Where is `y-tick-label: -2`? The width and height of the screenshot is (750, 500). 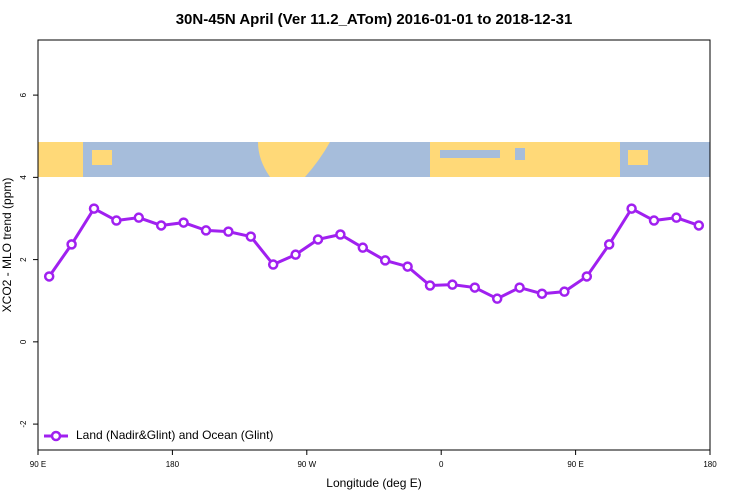
y-tick-label: -2 is located at coordinates (23, 424).